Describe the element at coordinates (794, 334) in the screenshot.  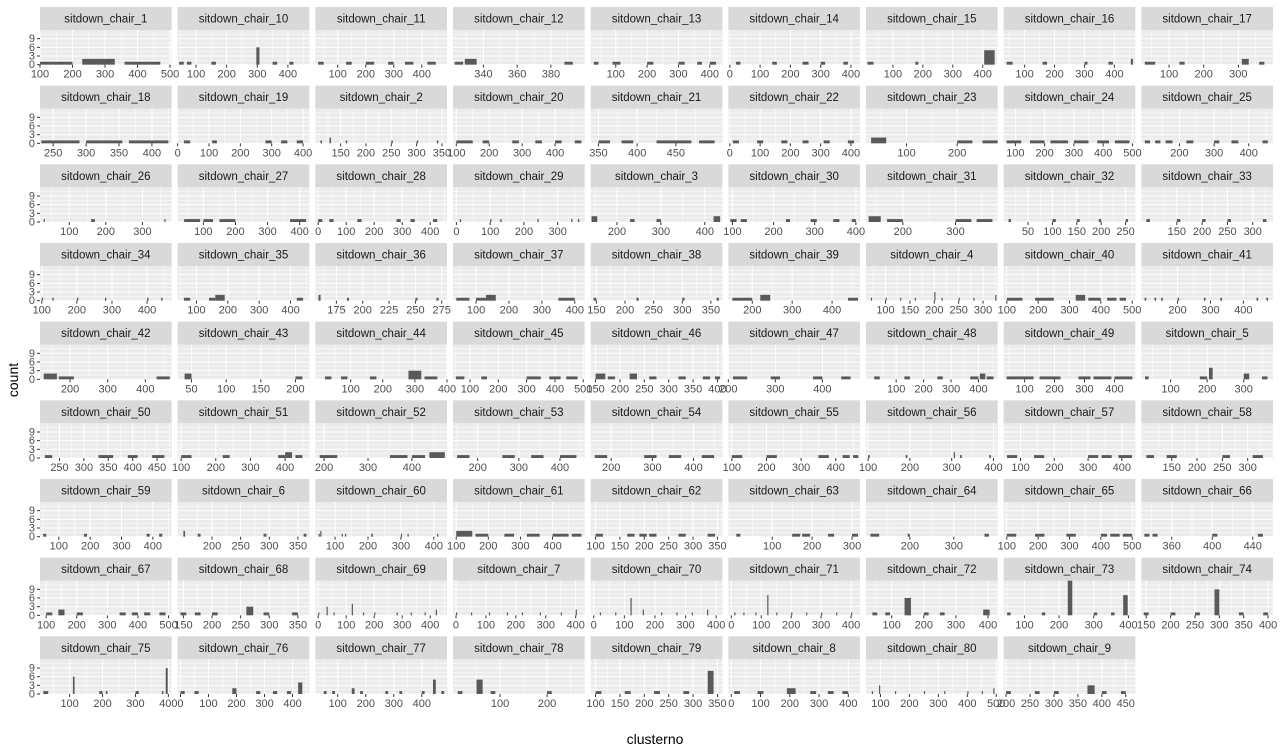
I see `facet-strip-label: sitdown_chair_47` at that location.